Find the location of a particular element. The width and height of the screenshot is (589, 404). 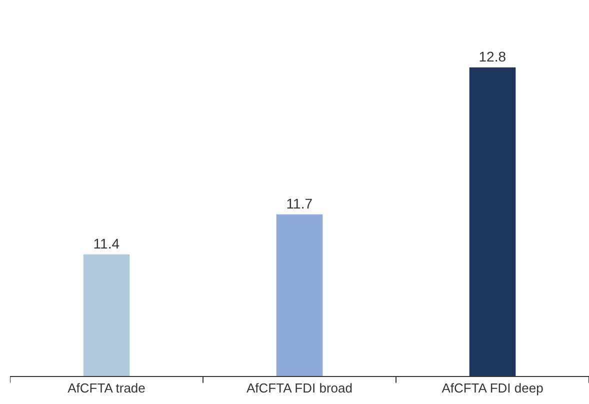

data-label: 12.8 is located at coordinates (492, 56).